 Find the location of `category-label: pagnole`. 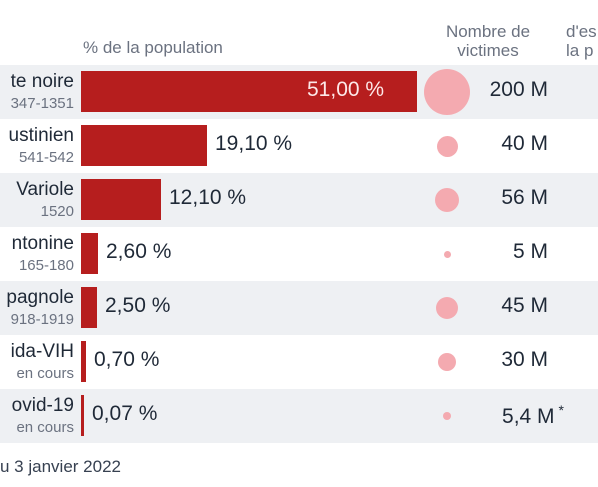

category-label: pagnole is located at coordinates (40, 297).